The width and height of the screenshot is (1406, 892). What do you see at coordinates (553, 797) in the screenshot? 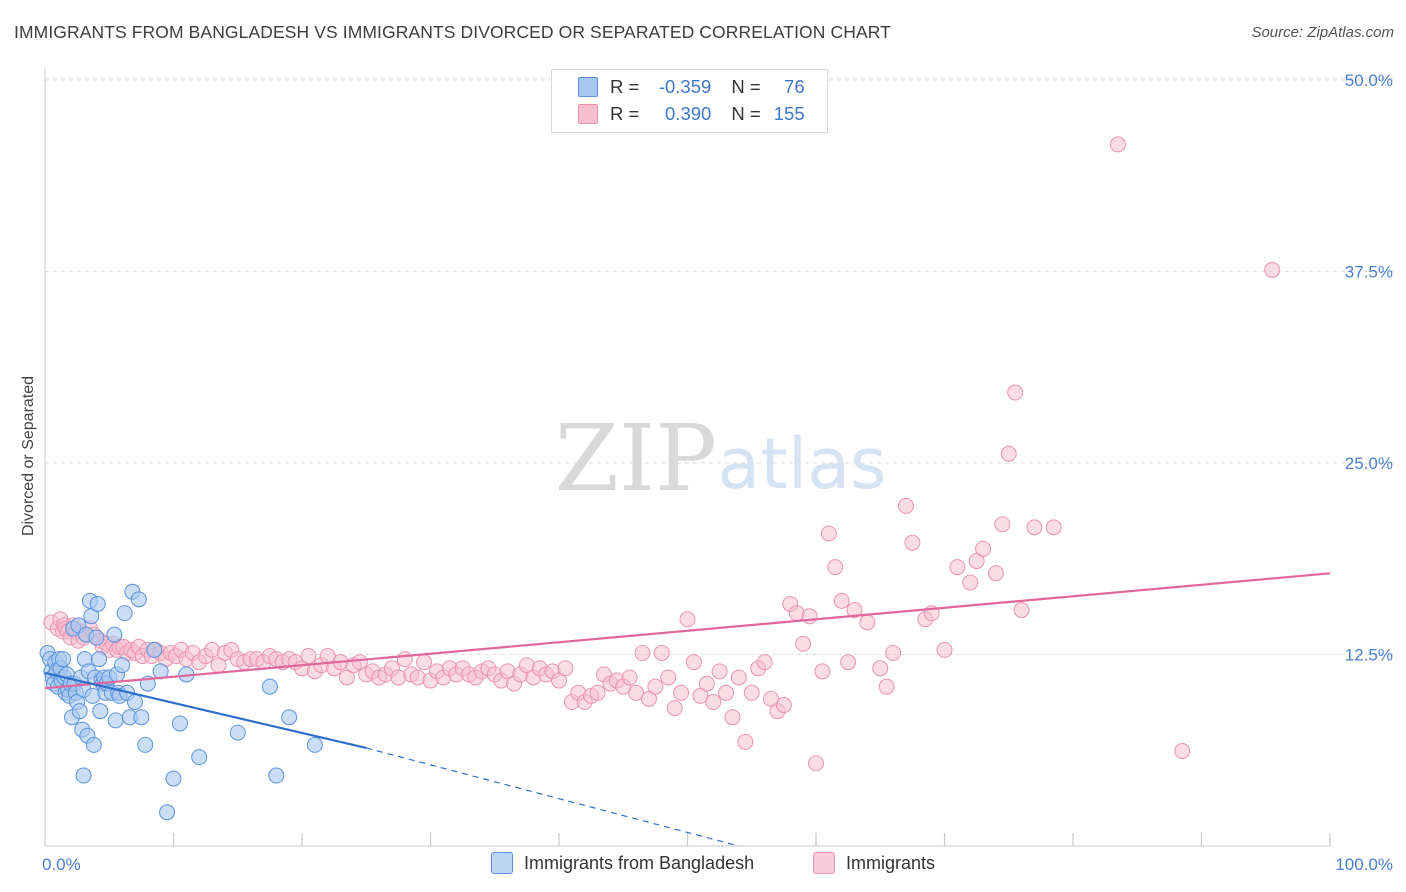
I see `bangladesh-trend-extension` at bounding box center [553, 797].